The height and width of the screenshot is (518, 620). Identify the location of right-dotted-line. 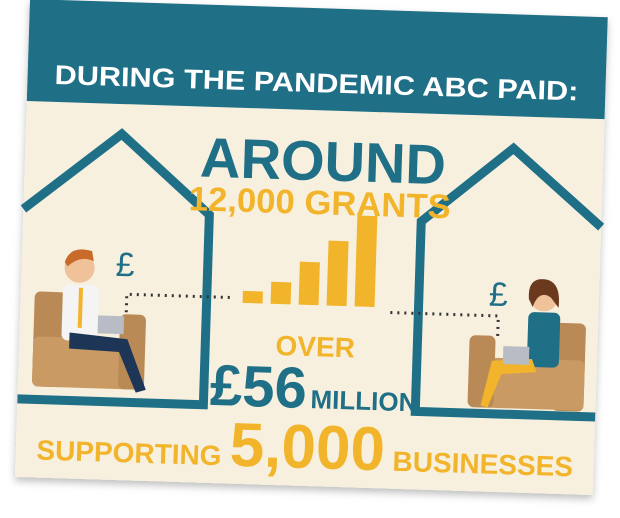
(445, 323).